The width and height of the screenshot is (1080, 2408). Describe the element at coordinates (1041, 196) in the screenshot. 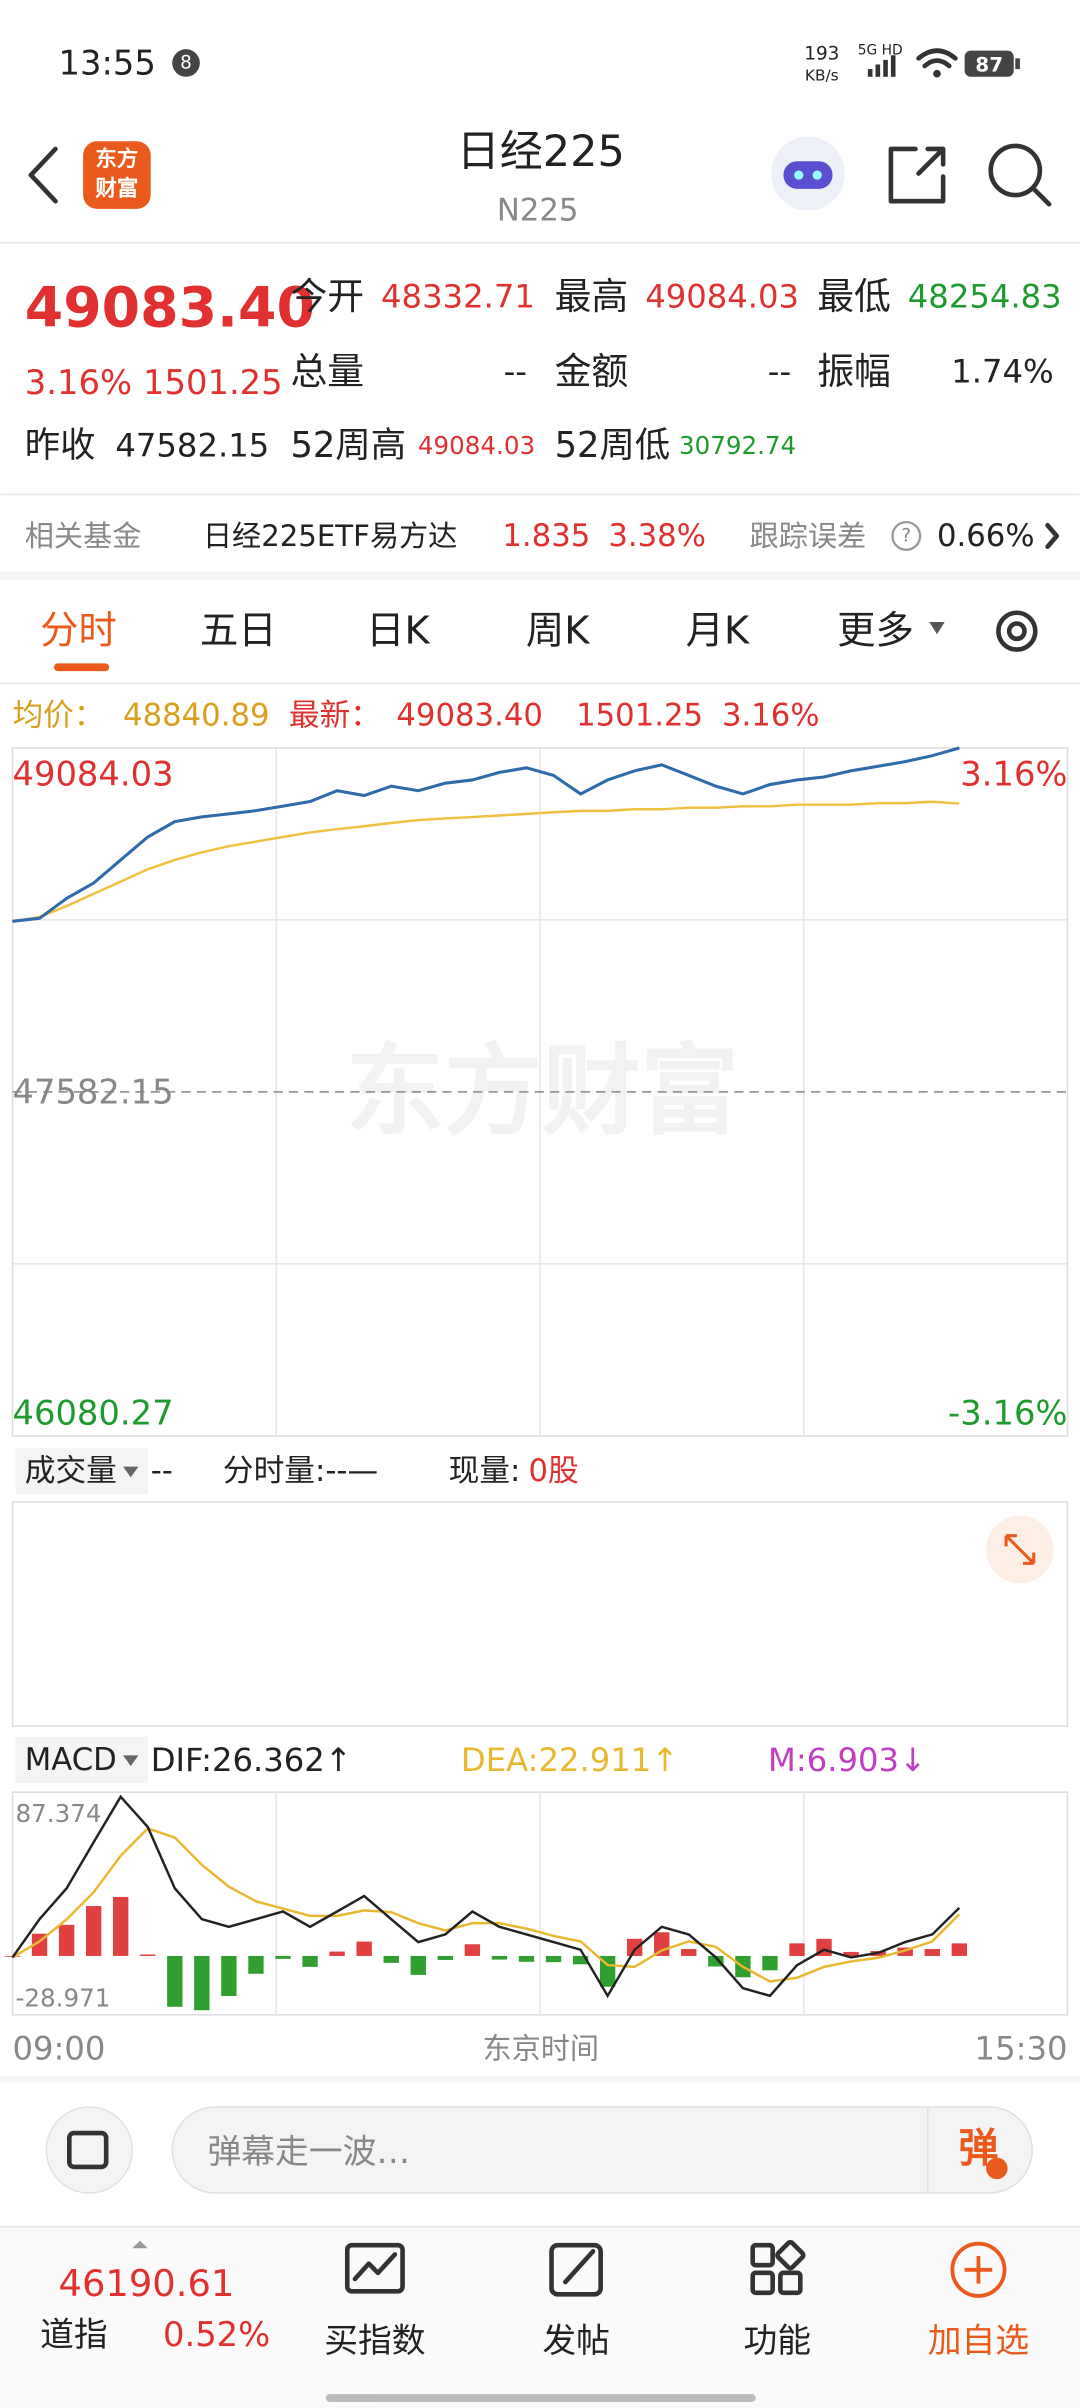

I see `search-handle` at that location.